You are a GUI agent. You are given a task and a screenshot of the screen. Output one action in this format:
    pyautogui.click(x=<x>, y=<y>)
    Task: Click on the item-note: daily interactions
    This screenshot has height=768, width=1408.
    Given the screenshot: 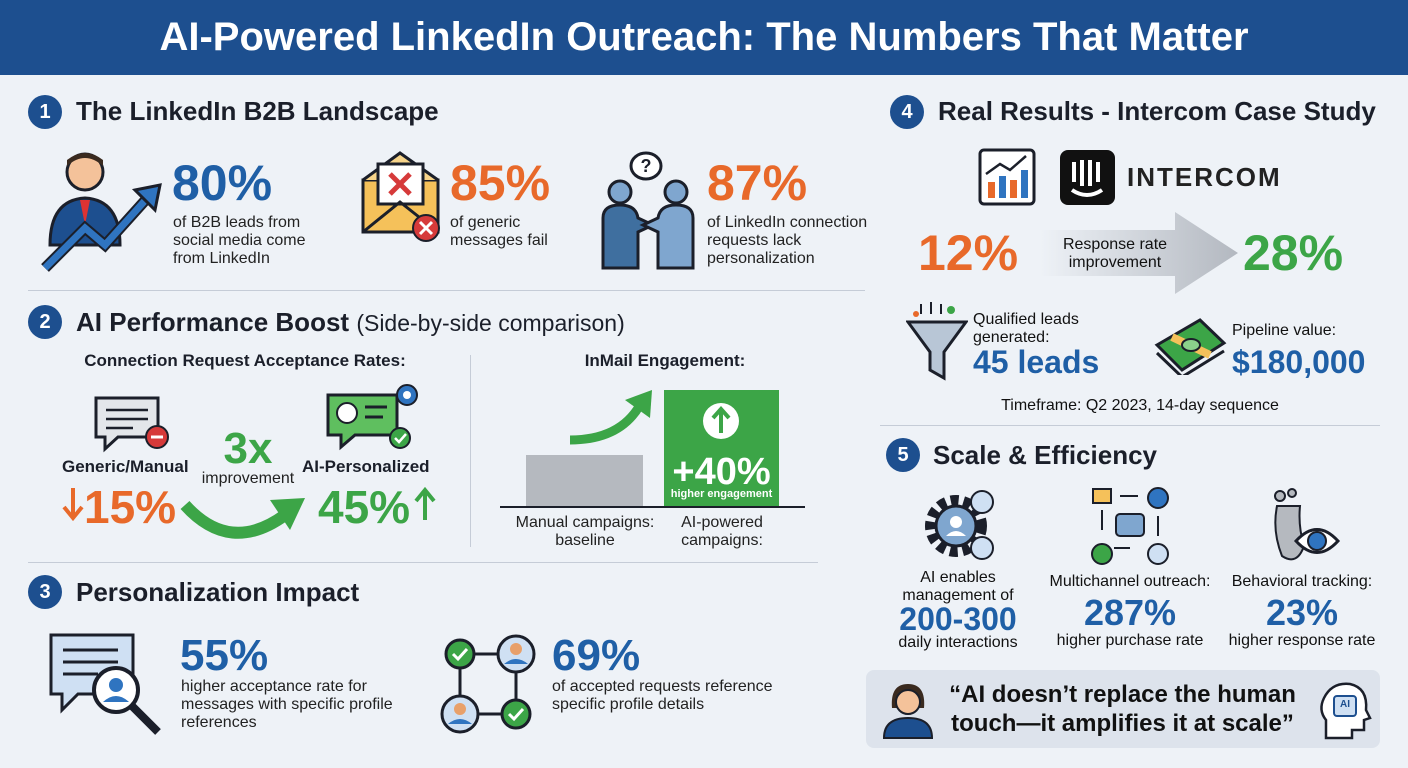 What is the action you would take?
    pyautogui.click(x=958, y=642)
    